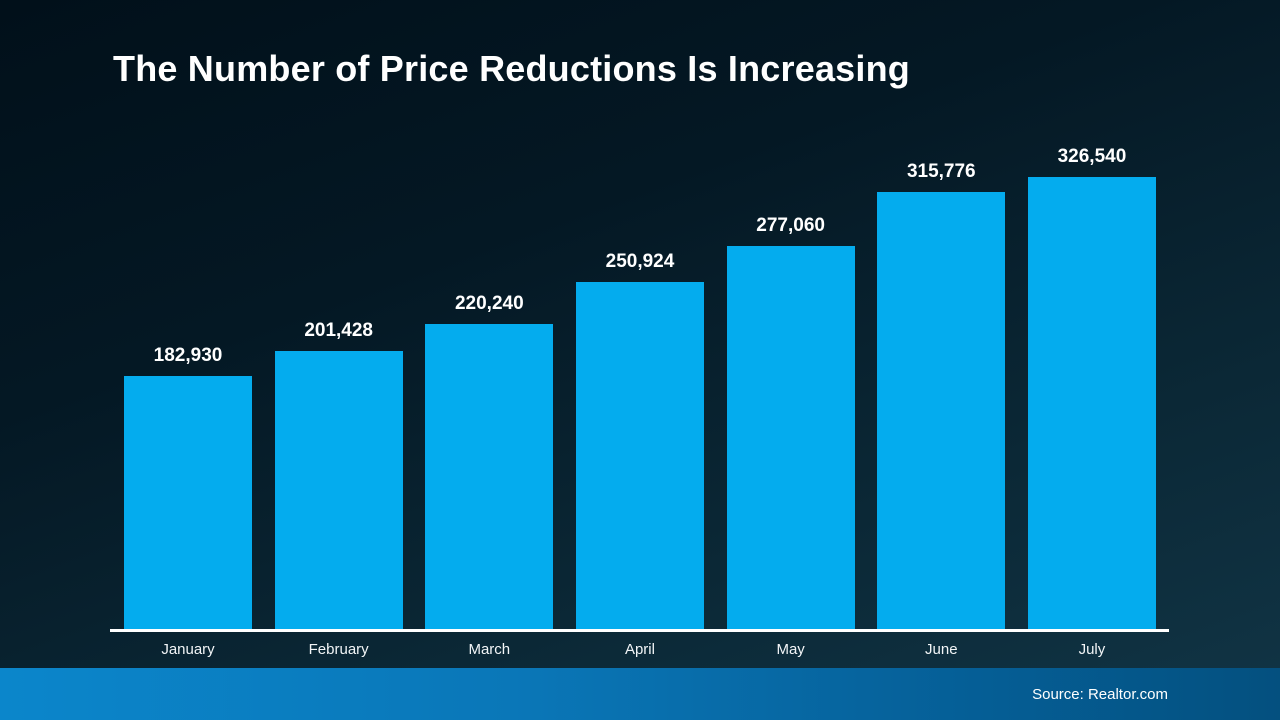 The height and width of the screenshot is (720, 1280). What do you see at coordinates (640, 694) in the screenshot?
I see `footer-bar: Source: Realtor.com` at bounding box center [640, 694].